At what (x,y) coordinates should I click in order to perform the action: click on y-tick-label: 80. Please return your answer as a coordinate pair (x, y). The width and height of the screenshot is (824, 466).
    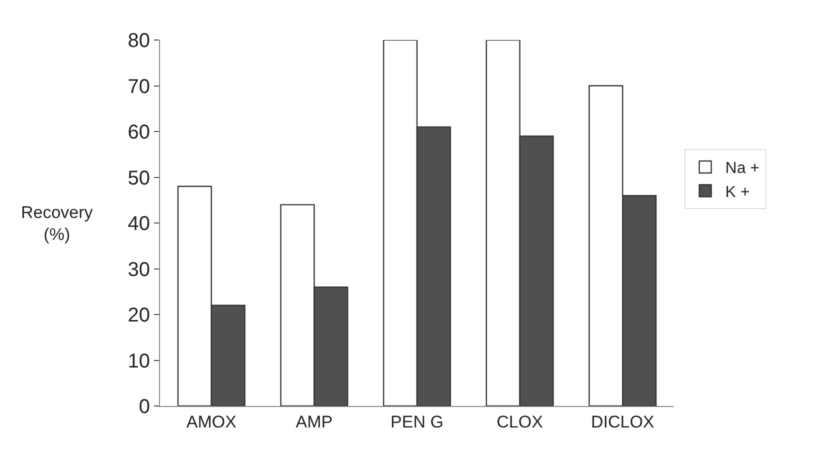
    Looking at the image, I should click on (139, 41).